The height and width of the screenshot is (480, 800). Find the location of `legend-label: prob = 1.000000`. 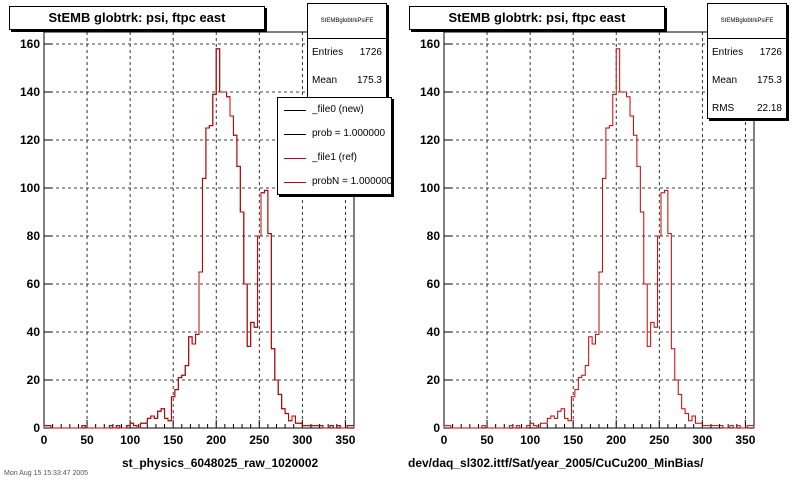

legend-label: prob = 1.000000 is located at coordinates (349, 133).